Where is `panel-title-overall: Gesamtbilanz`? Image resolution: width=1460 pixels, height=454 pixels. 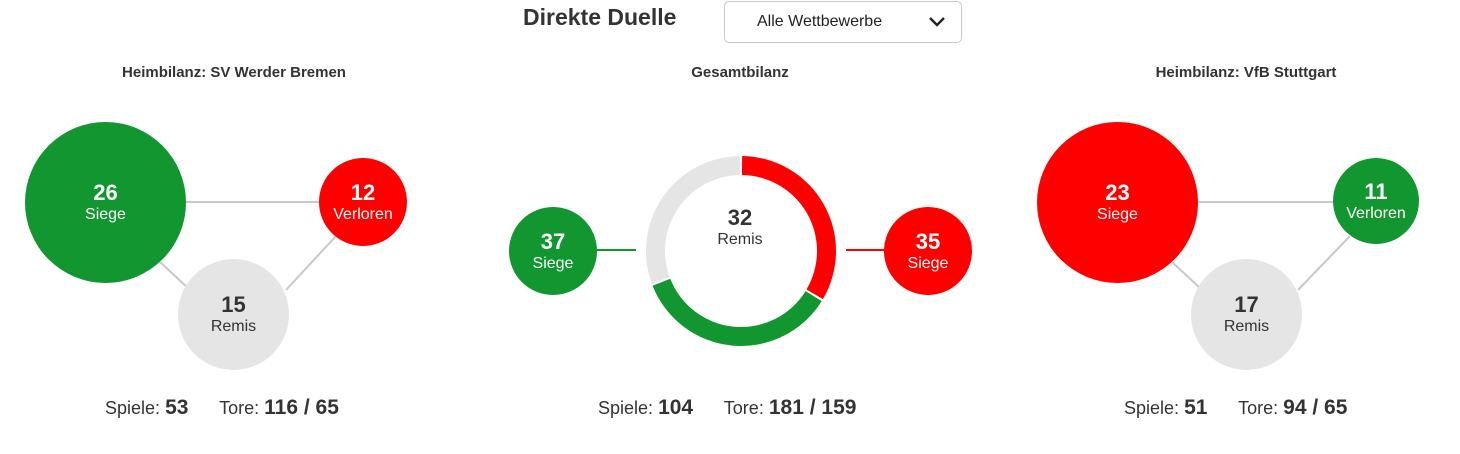 panel-title-overall: Gesamtbilanz is located at coordinates (740, 72).